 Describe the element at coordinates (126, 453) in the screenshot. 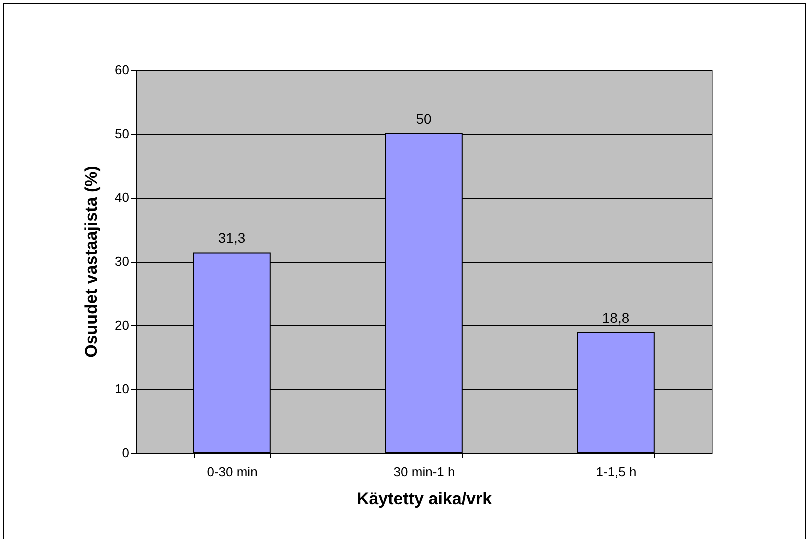

I see `y-tick-label: 0` at that location.